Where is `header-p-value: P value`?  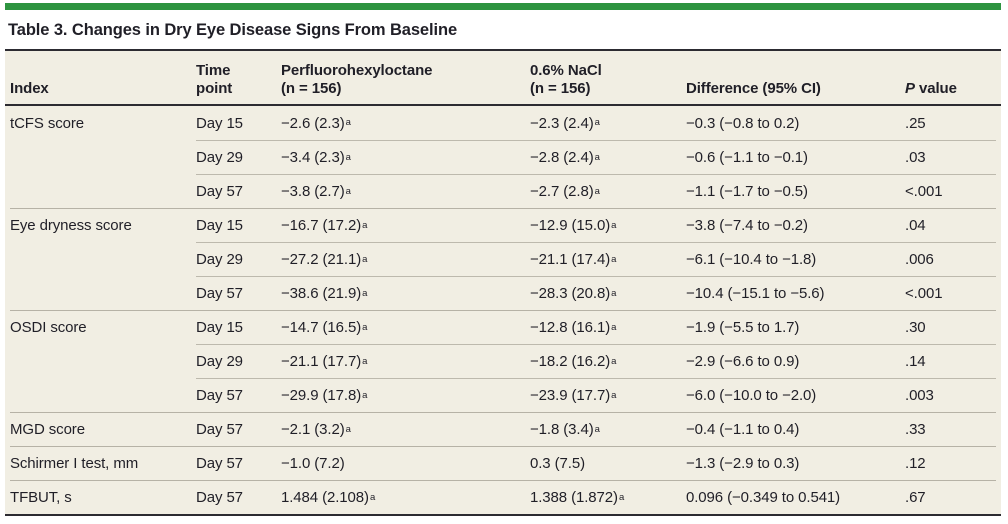
header-p-value: P value is located at coordinates (931, 88).